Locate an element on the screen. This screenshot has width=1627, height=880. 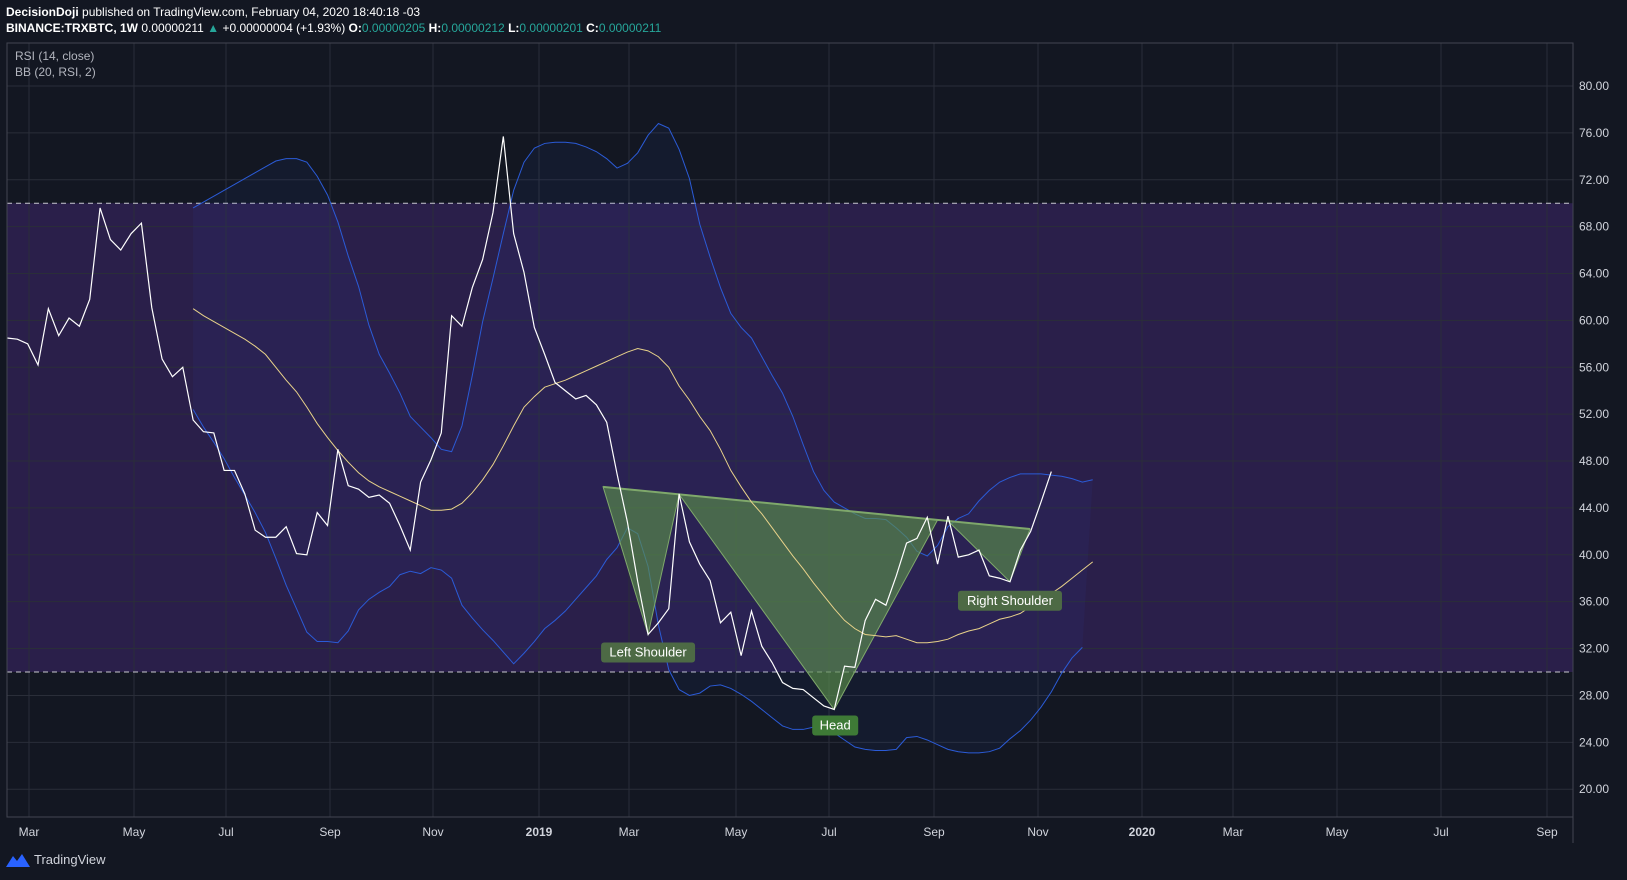
right-shoulder-label-bg is located at coordinates (1009, 600).